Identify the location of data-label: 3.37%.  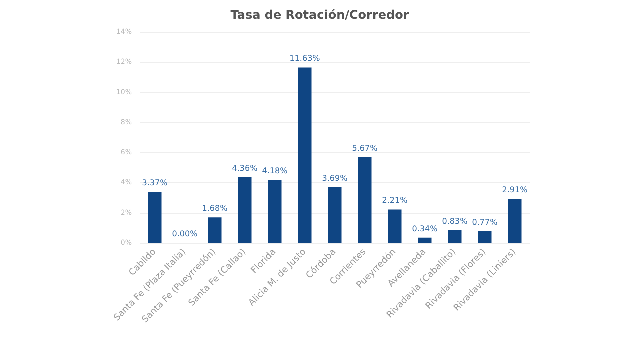
(155, 183).